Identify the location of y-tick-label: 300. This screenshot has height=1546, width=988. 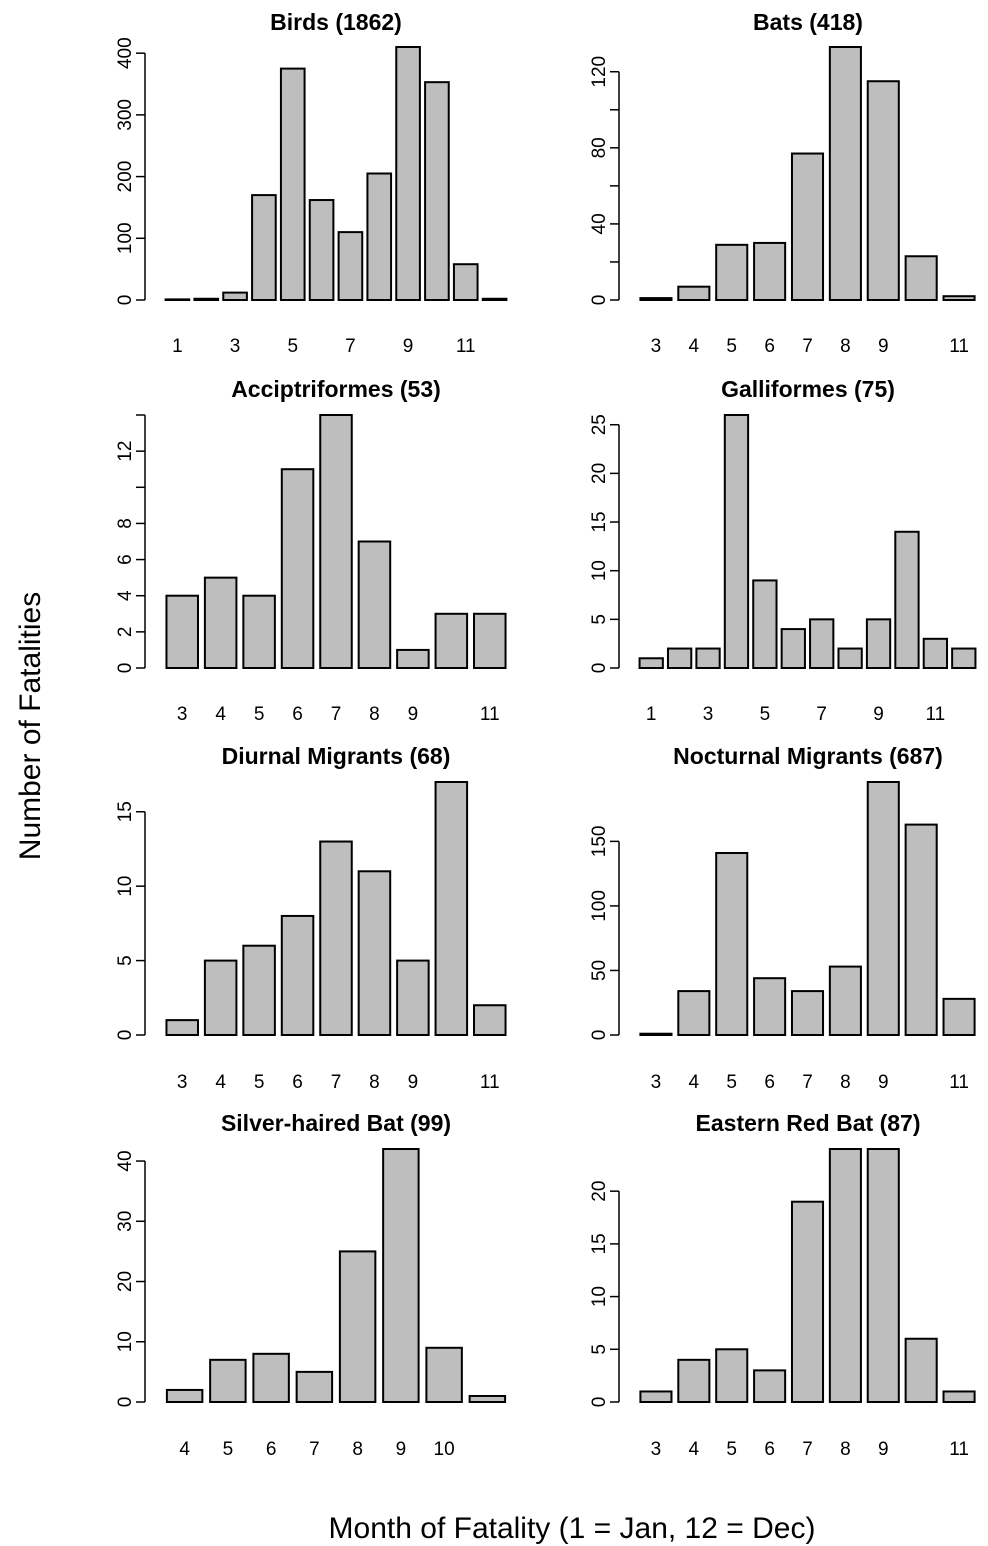
(125, 115).